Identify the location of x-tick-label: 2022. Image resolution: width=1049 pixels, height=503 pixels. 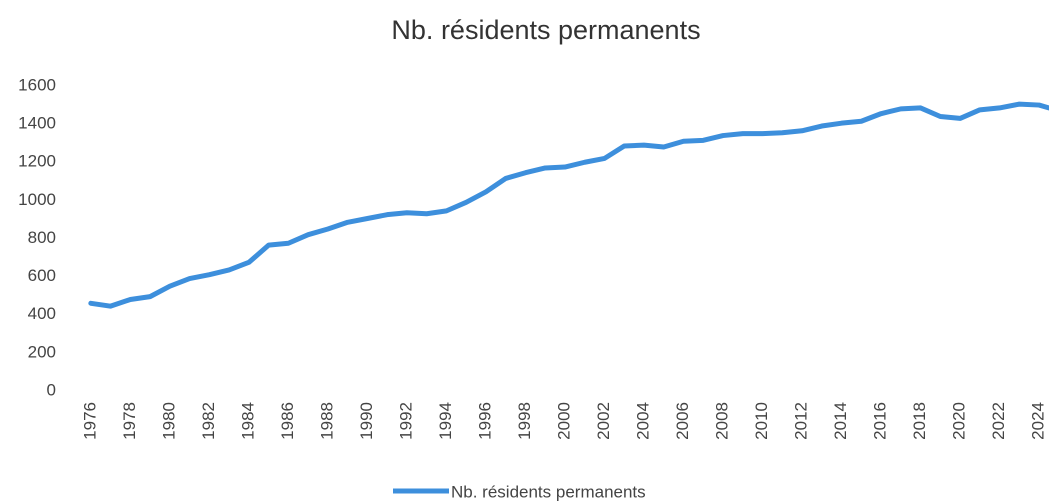
(998, 421).